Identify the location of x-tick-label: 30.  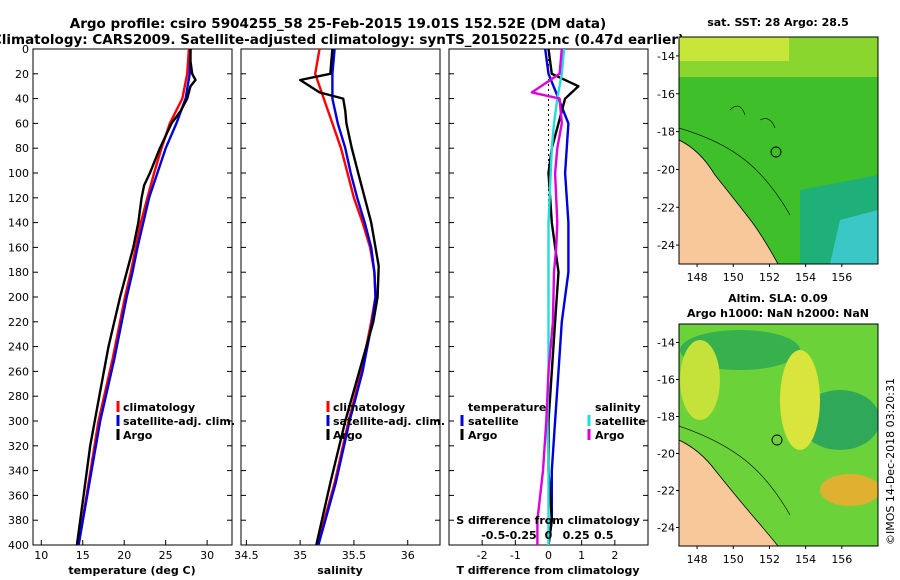
(207, 555).